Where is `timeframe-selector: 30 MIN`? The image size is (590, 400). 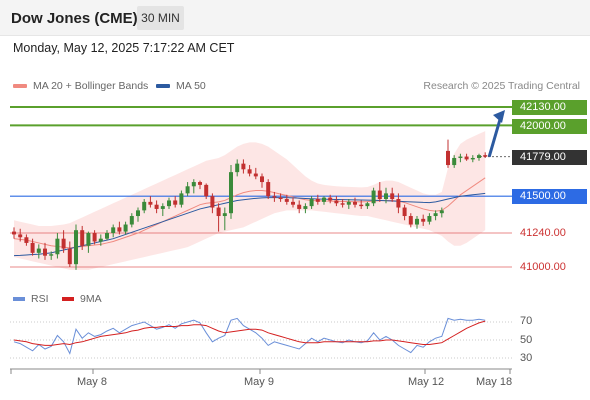 timeframe-selector: 30 MIN is located at coordinates (160, 18).